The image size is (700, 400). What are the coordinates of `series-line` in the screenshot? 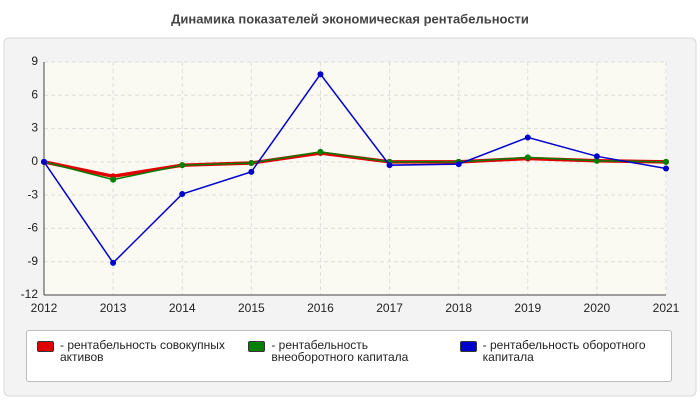 It's located at (355, 166).